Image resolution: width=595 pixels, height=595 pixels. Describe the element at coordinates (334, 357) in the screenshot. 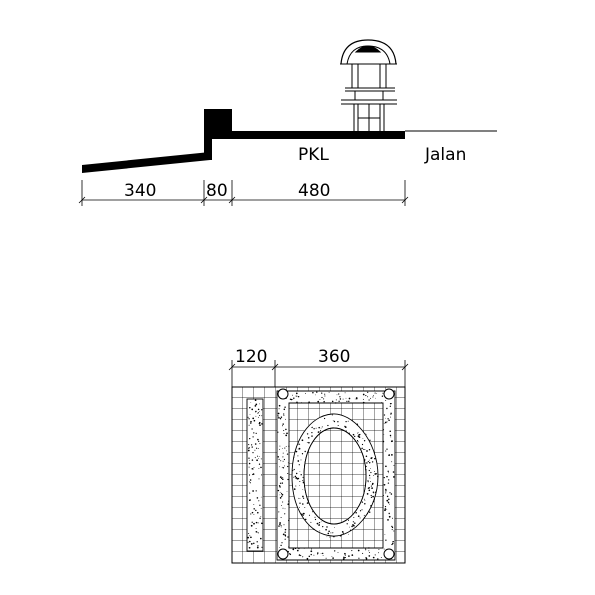

I see `dim-360: 360` at that location.